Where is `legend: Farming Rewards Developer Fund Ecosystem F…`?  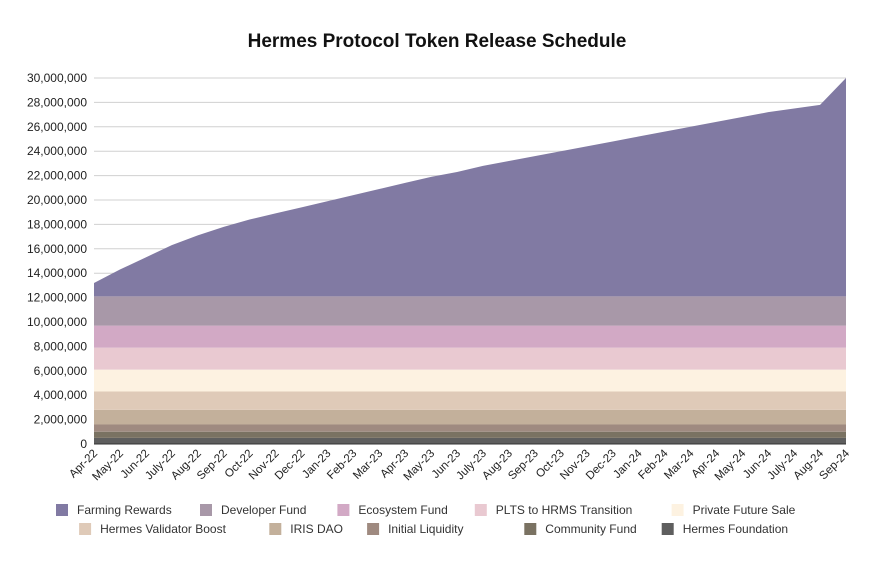
legend: Farming Rewards Developer Fund Ecosystem F… is located at coordinates (426, 519).